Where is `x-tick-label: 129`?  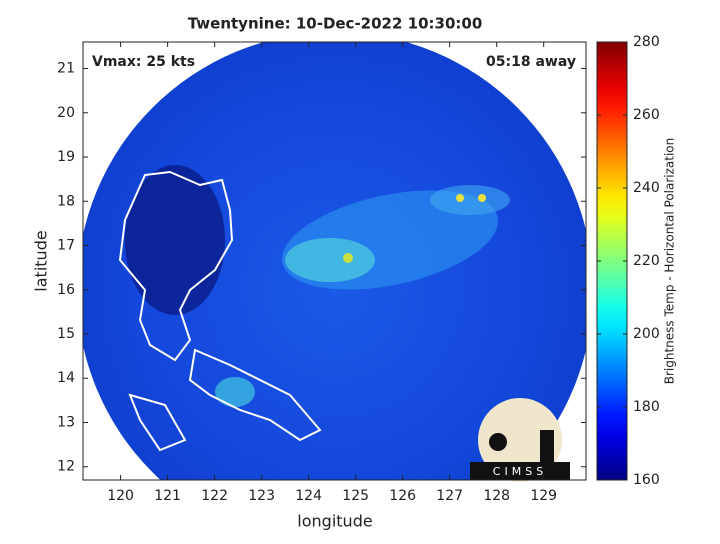 x-tick-label: 129 is located at coordinates (543, 496).